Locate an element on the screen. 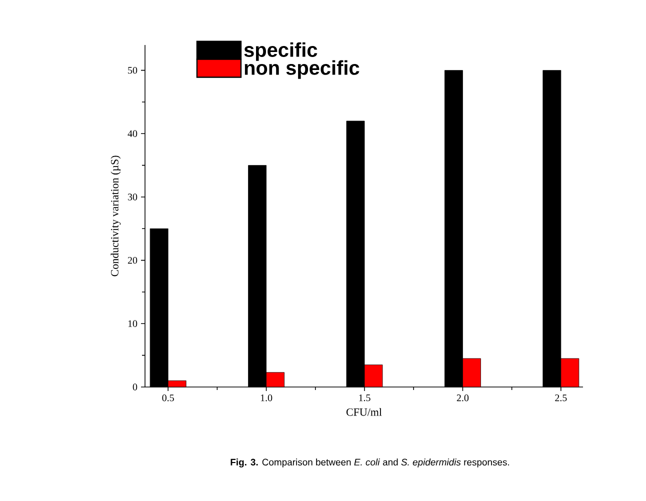 The width and height of the screenshot is (646, 501). y-tick-label: 0 is located at coordinates (135, 387).